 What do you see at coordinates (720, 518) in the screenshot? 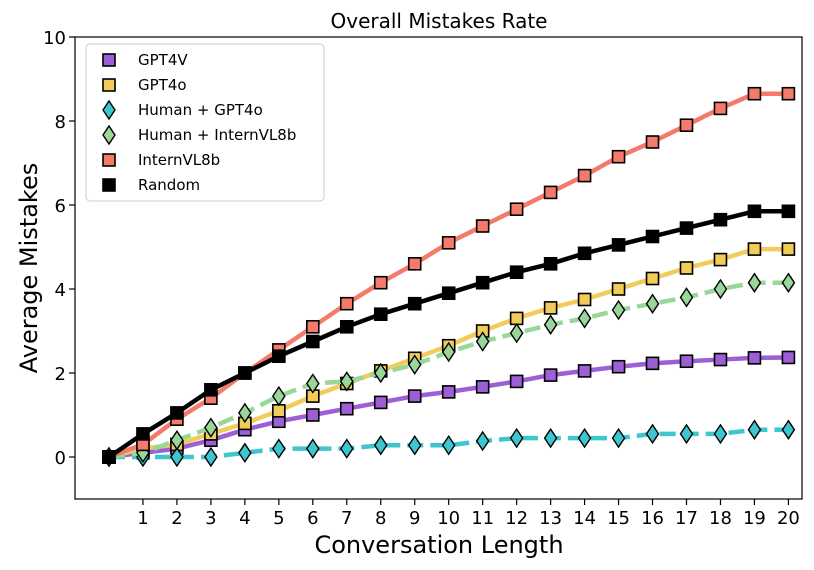
I see `x-tick-label-18: 18` at bounding box center [720, 518].